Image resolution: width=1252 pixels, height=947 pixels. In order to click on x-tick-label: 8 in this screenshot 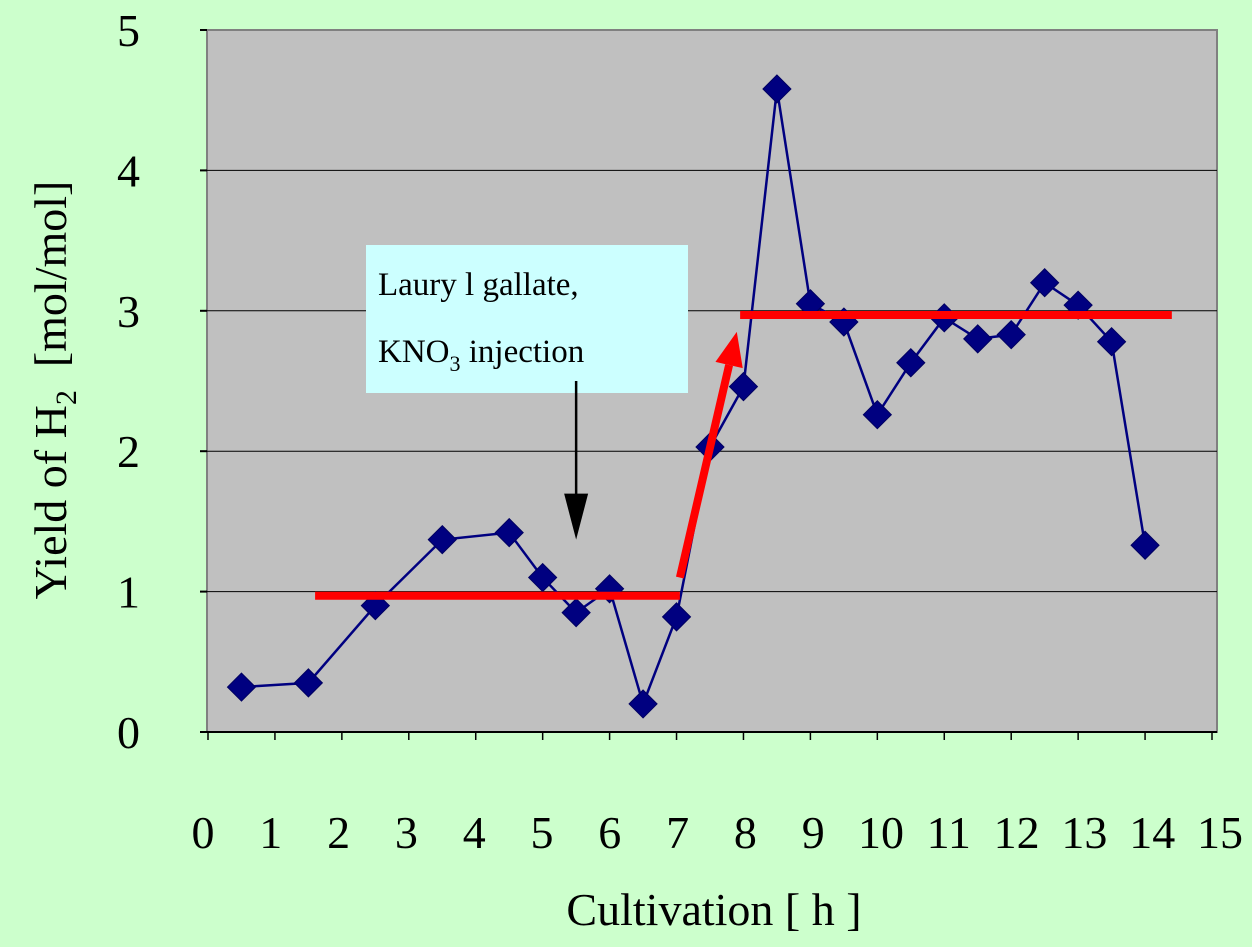, I will do `click(745, 832)`.